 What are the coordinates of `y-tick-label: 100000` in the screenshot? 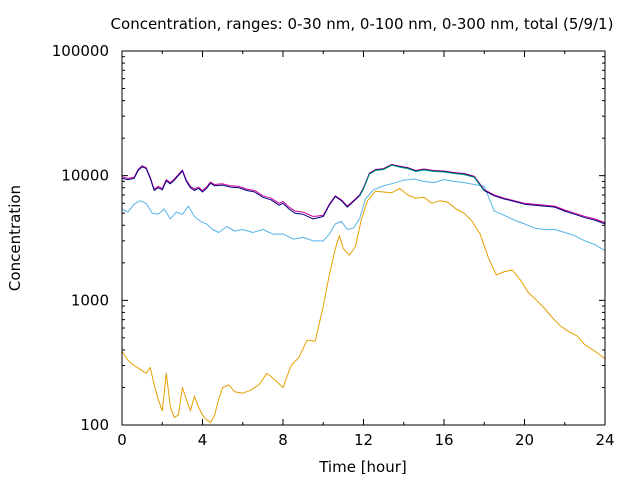 It's located at (80, 51).